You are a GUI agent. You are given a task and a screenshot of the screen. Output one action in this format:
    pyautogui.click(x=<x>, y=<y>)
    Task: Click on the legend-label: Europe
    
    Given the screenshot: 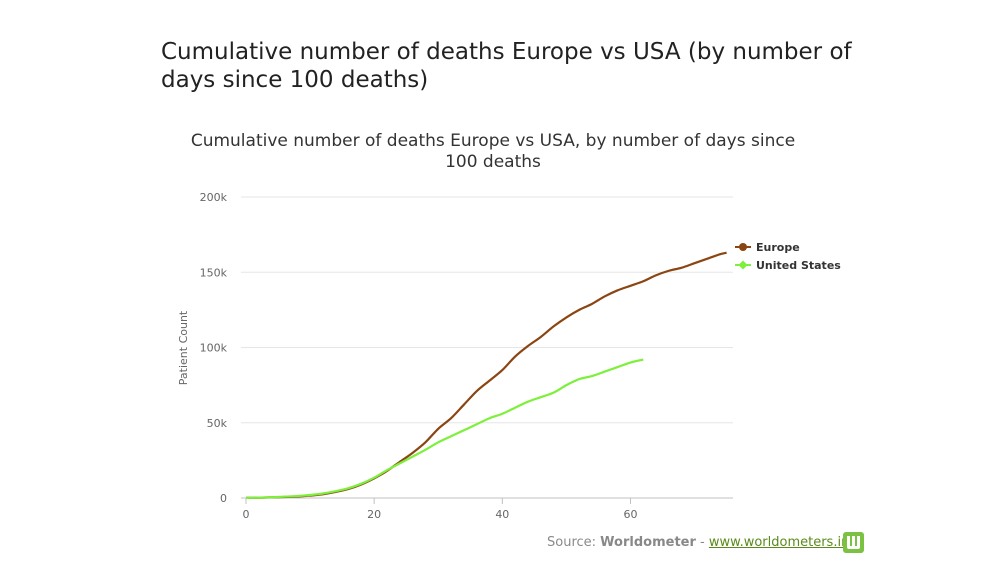 What is the action you would take?
    pyautogui.click(x=778, y=247)
    